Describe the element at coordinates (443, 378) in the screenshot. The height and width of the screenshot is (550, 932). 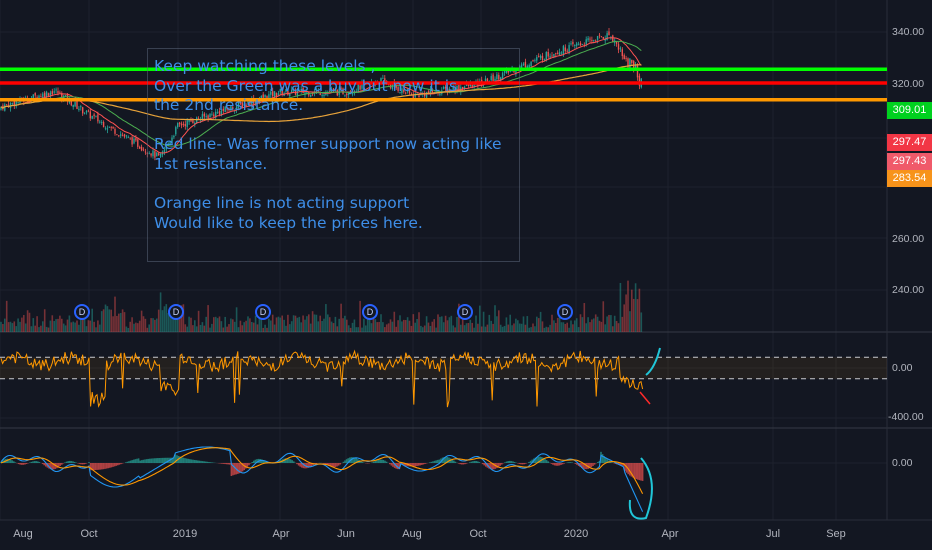
I see `oscillator-panel` at that location.